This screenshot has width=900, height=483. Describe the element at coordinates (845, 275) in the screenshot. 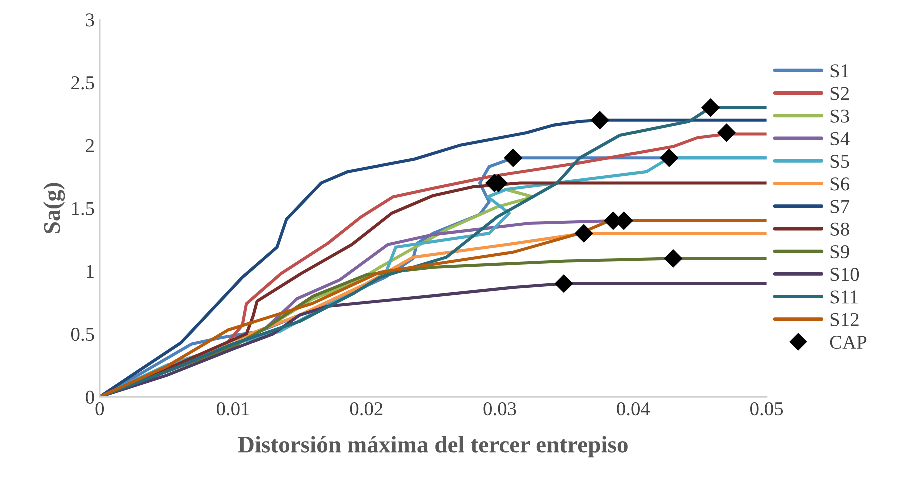

I see `legend-label: S10` at that location.